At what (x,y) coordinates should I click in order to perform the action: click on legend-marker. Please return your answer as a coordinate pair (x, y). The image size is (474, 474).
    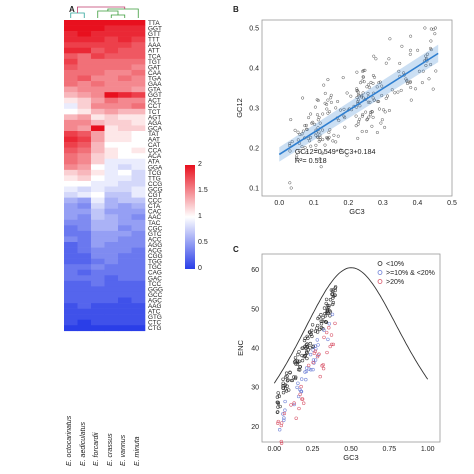
    Looking at the image, I should click on (380, 281).